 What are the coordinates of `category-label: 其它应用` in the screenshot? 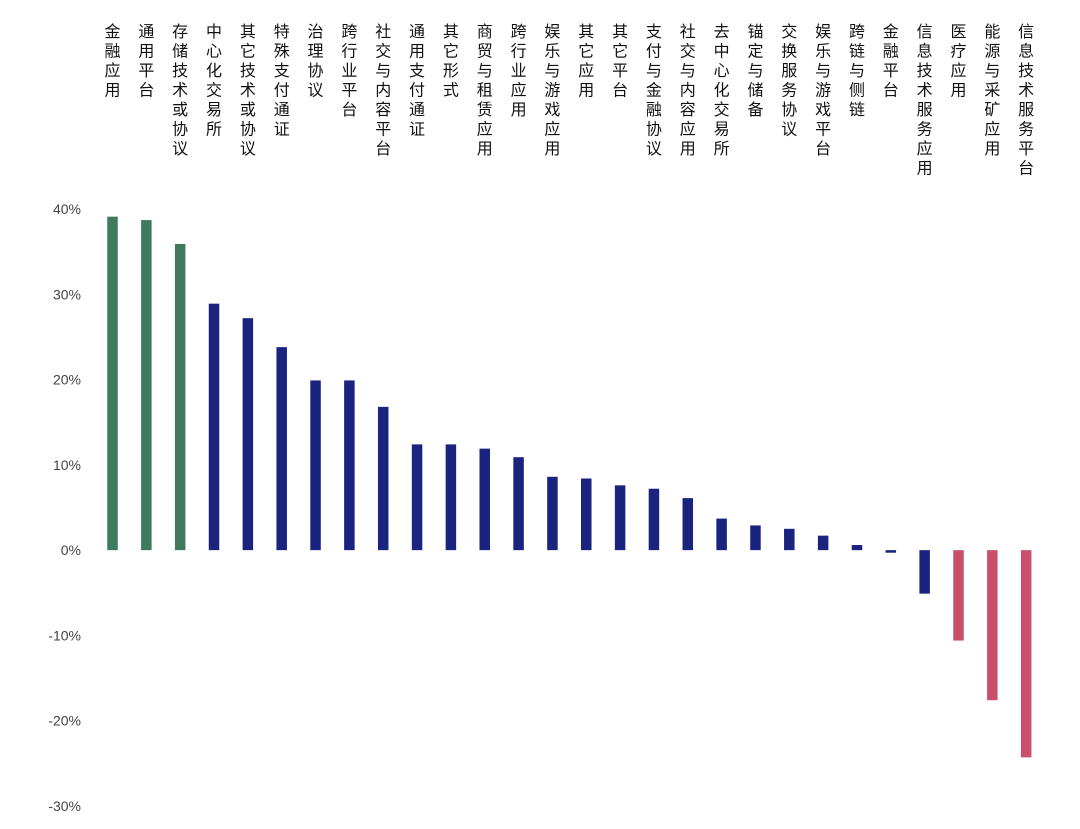 It's located at (586, 61).